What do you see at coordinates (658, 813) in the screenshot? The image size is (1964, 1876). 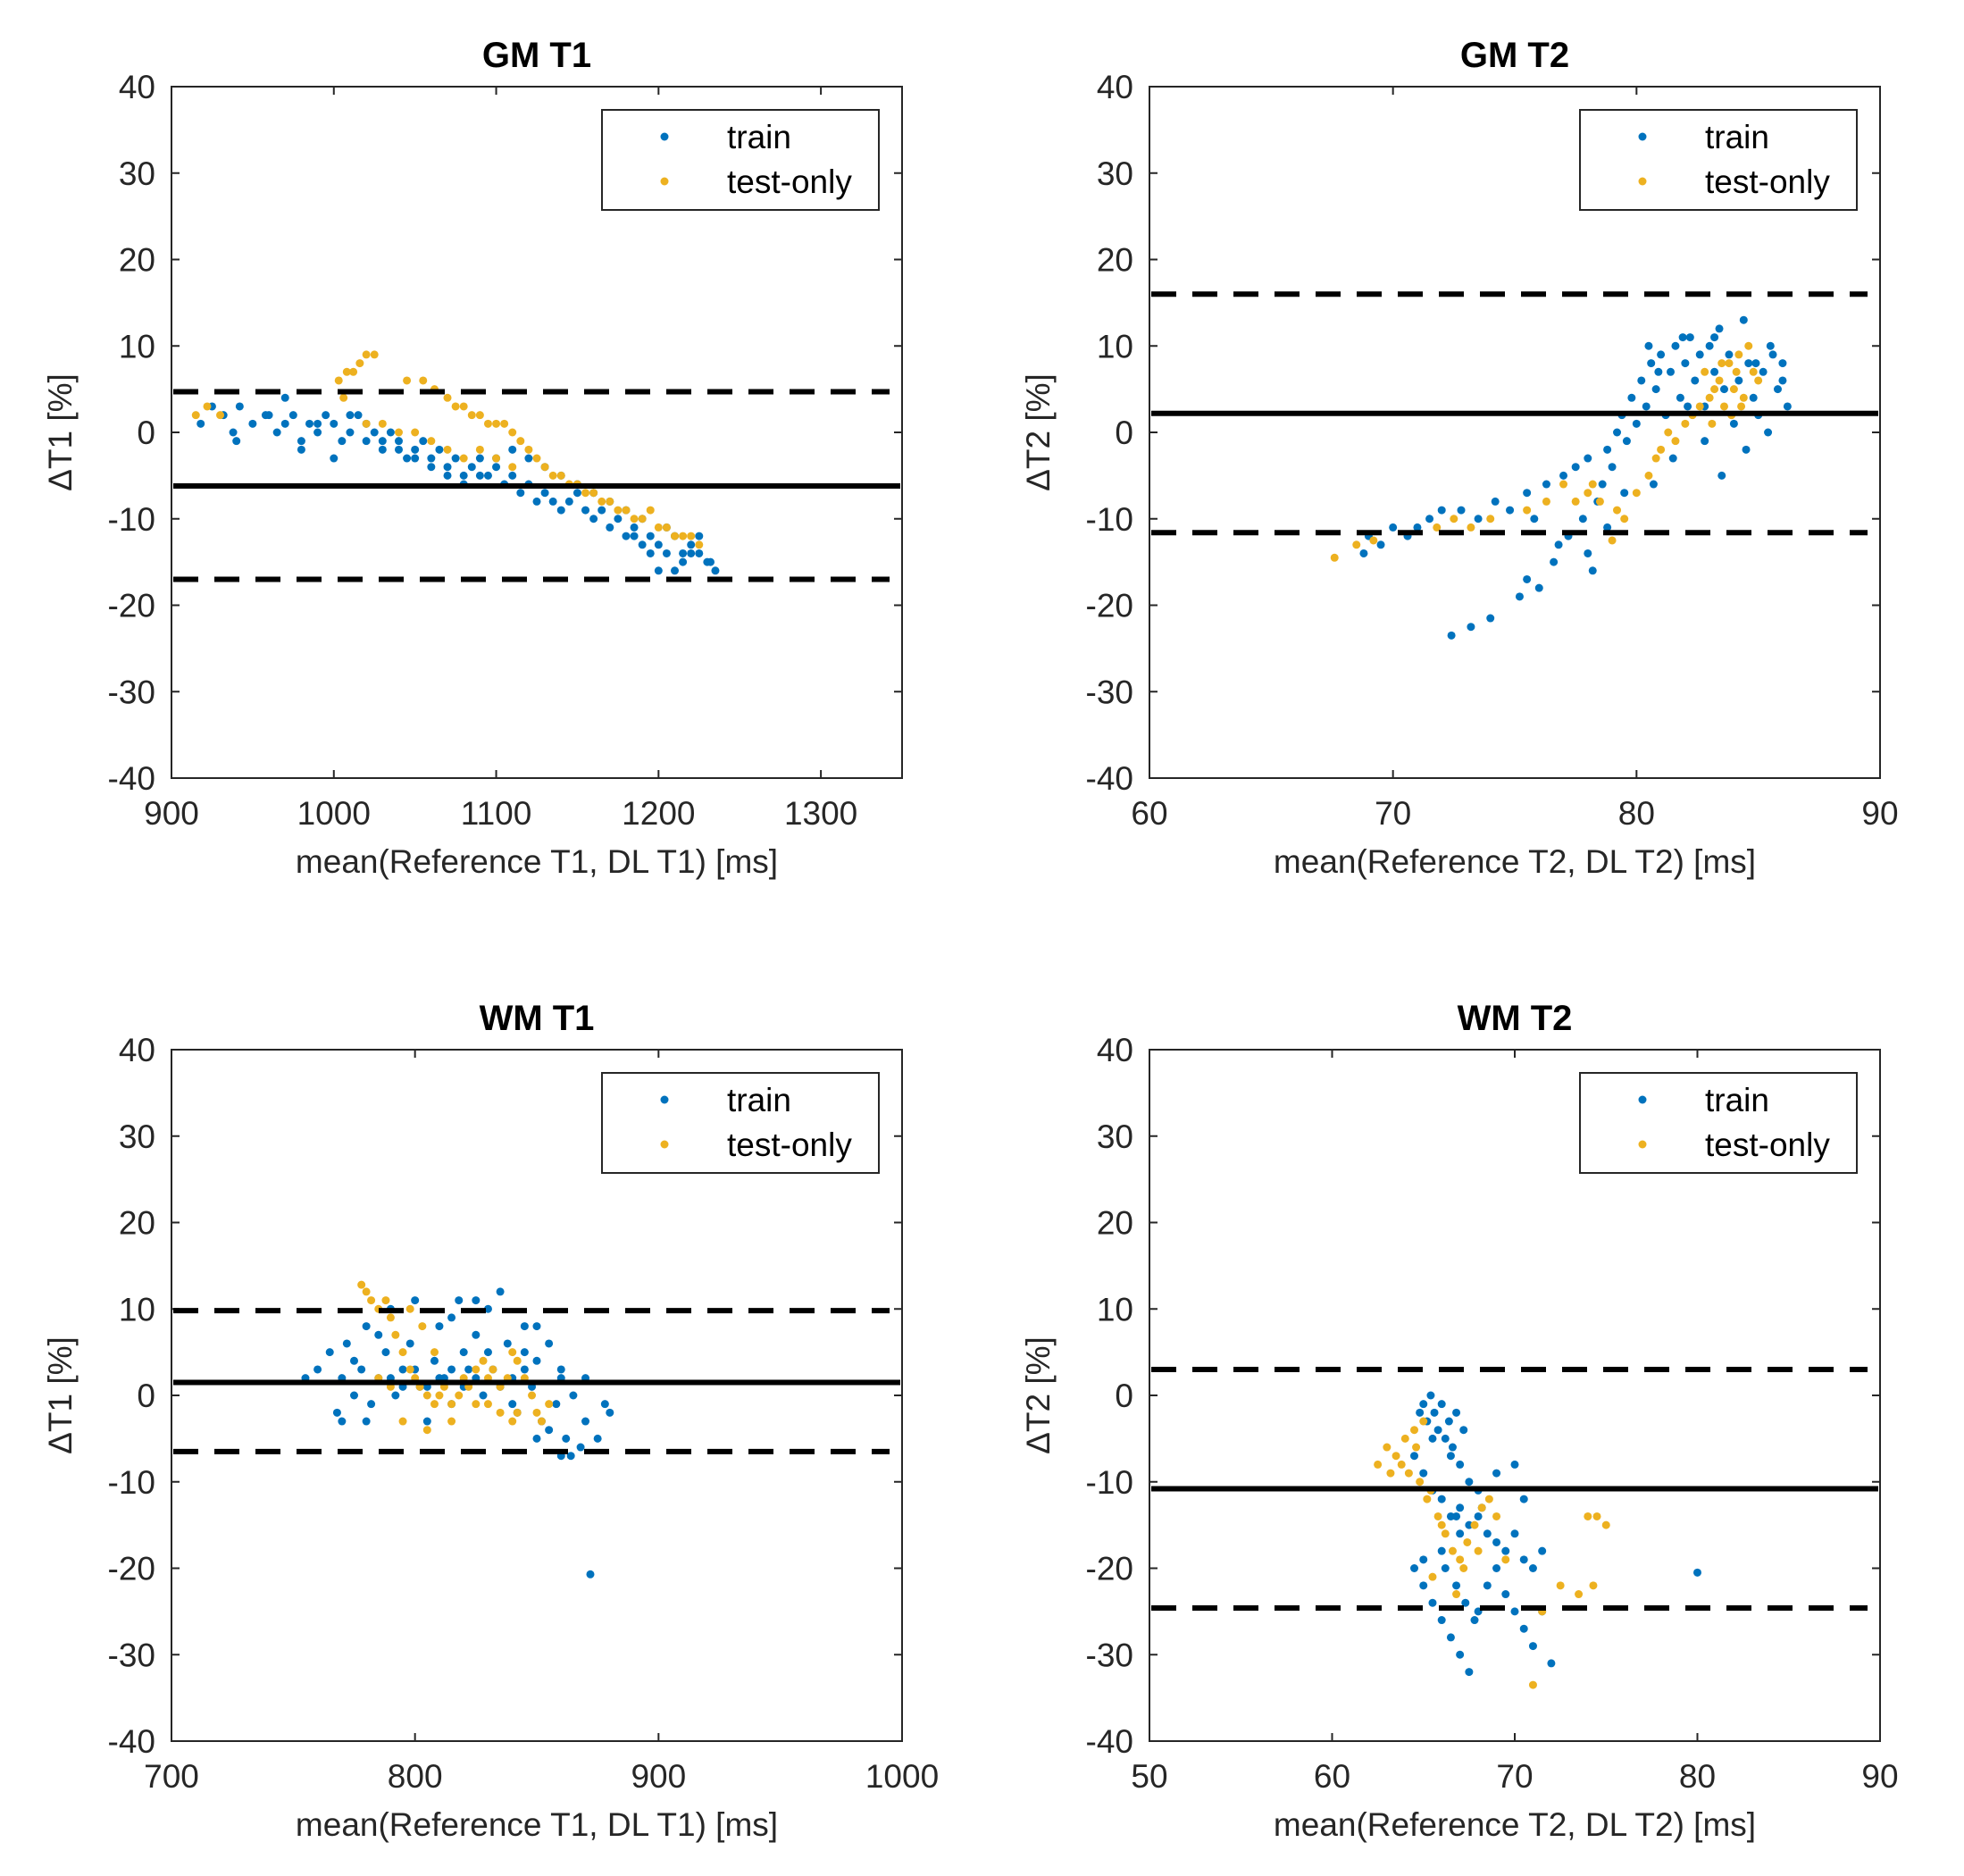 I see `x-tick-label: 1200` at bounding box center [658, 813].